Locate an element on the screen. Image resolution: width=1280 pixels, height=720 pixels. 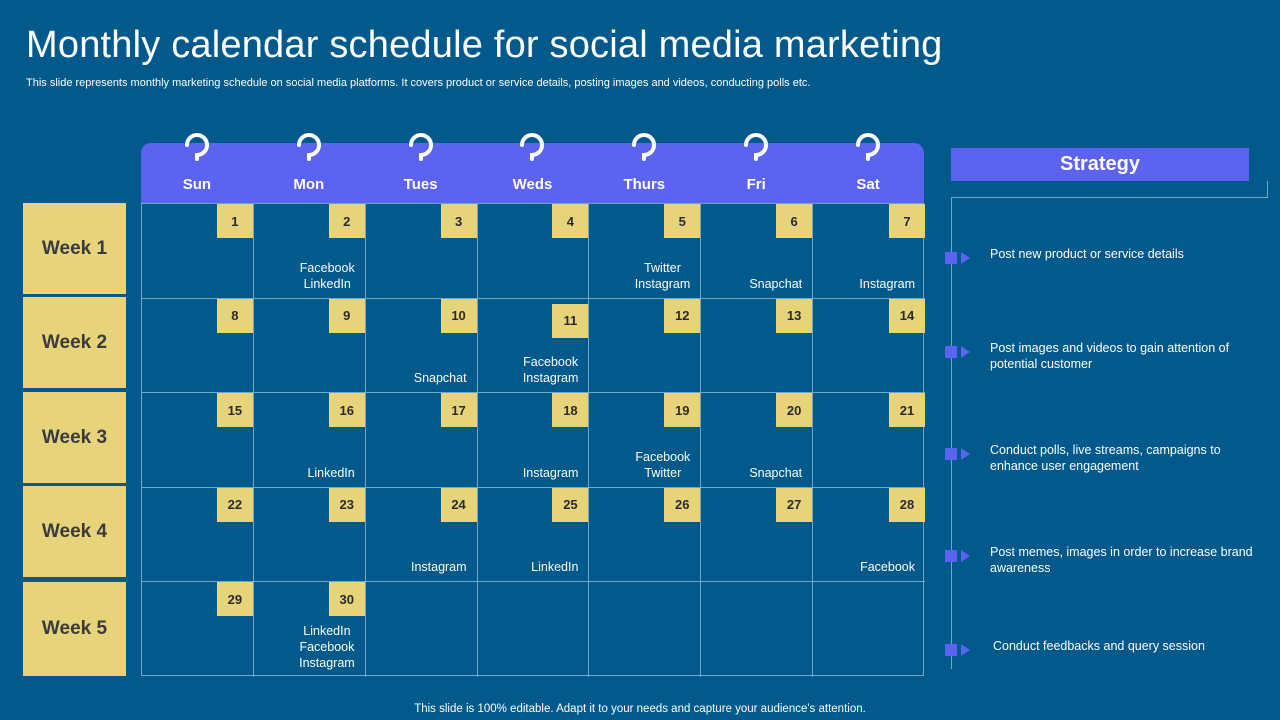
date-badge: 20 is located at coordinates (794, 410).